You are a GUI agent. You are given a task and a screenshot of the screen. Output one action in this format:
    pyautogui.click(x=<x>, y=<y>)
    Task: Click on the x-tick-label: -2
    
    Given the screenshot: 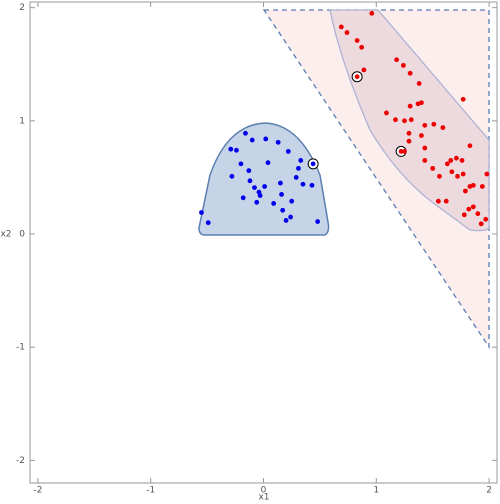 What is the action you would take?
    pyautogui.click(x=37, y=491)
    